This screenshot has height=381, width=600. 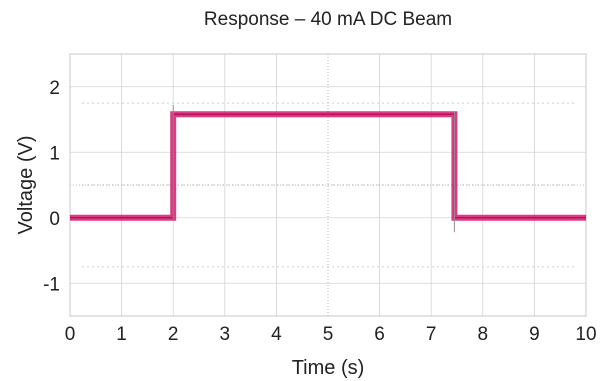 What do you see at coordinates (225, 334) in the screenshot?
I see `x-tick-label: 3` at bounding box center [225, 334].